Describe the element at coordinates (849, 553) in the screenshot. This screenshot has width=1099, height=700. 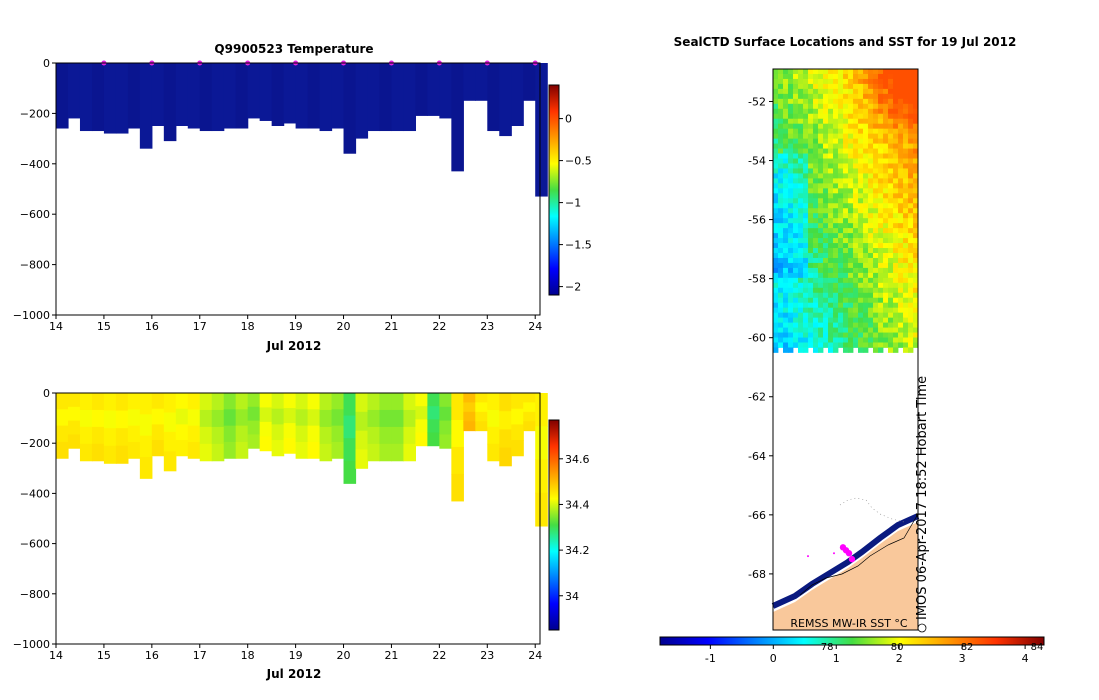
I see `seal-location-marker` at that location.